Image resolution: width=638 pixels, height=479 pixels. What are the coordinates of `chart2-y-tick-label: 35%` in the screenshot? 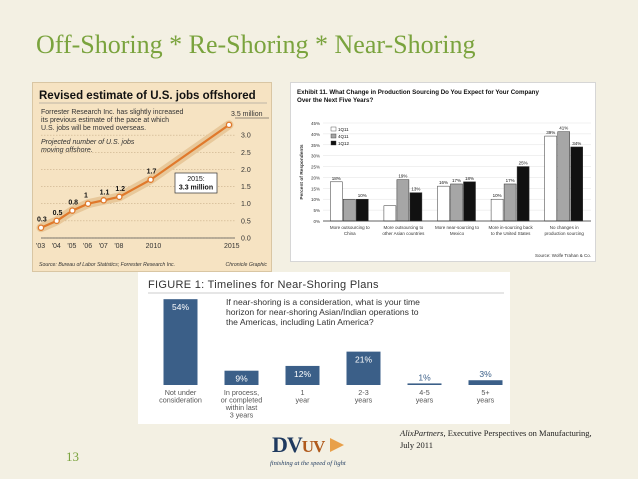 It's located at (315, 145).